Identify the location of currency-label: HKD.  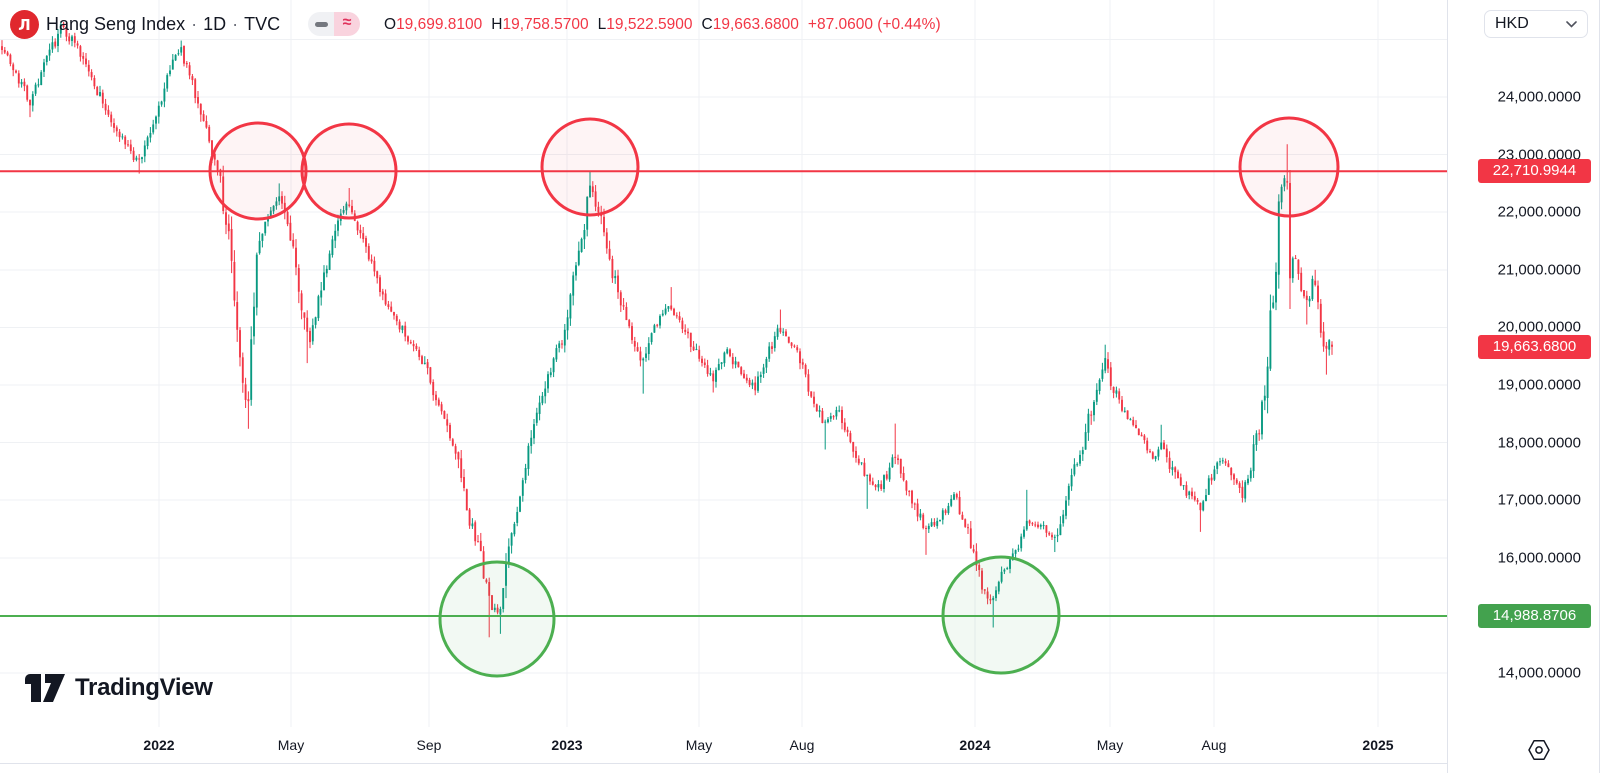
(1512, 23).